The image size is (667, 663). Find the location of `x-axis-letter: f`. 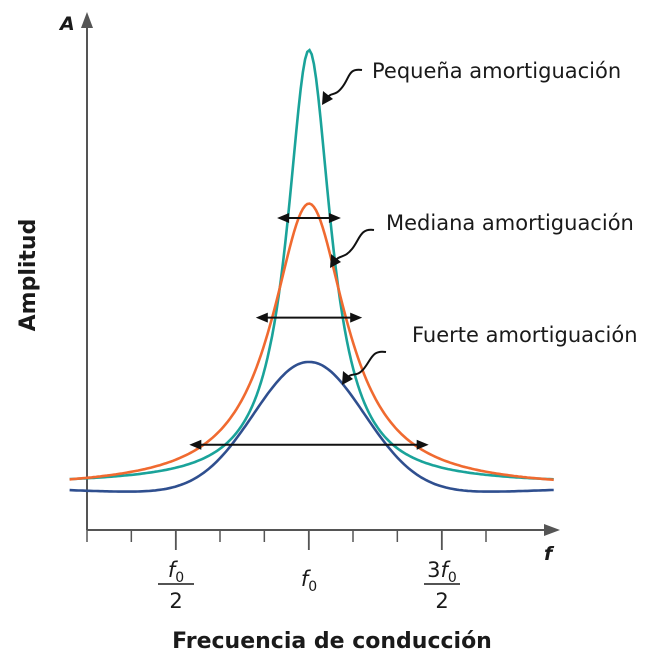

x-axis-letter: f is located at coordinates (549, 554).